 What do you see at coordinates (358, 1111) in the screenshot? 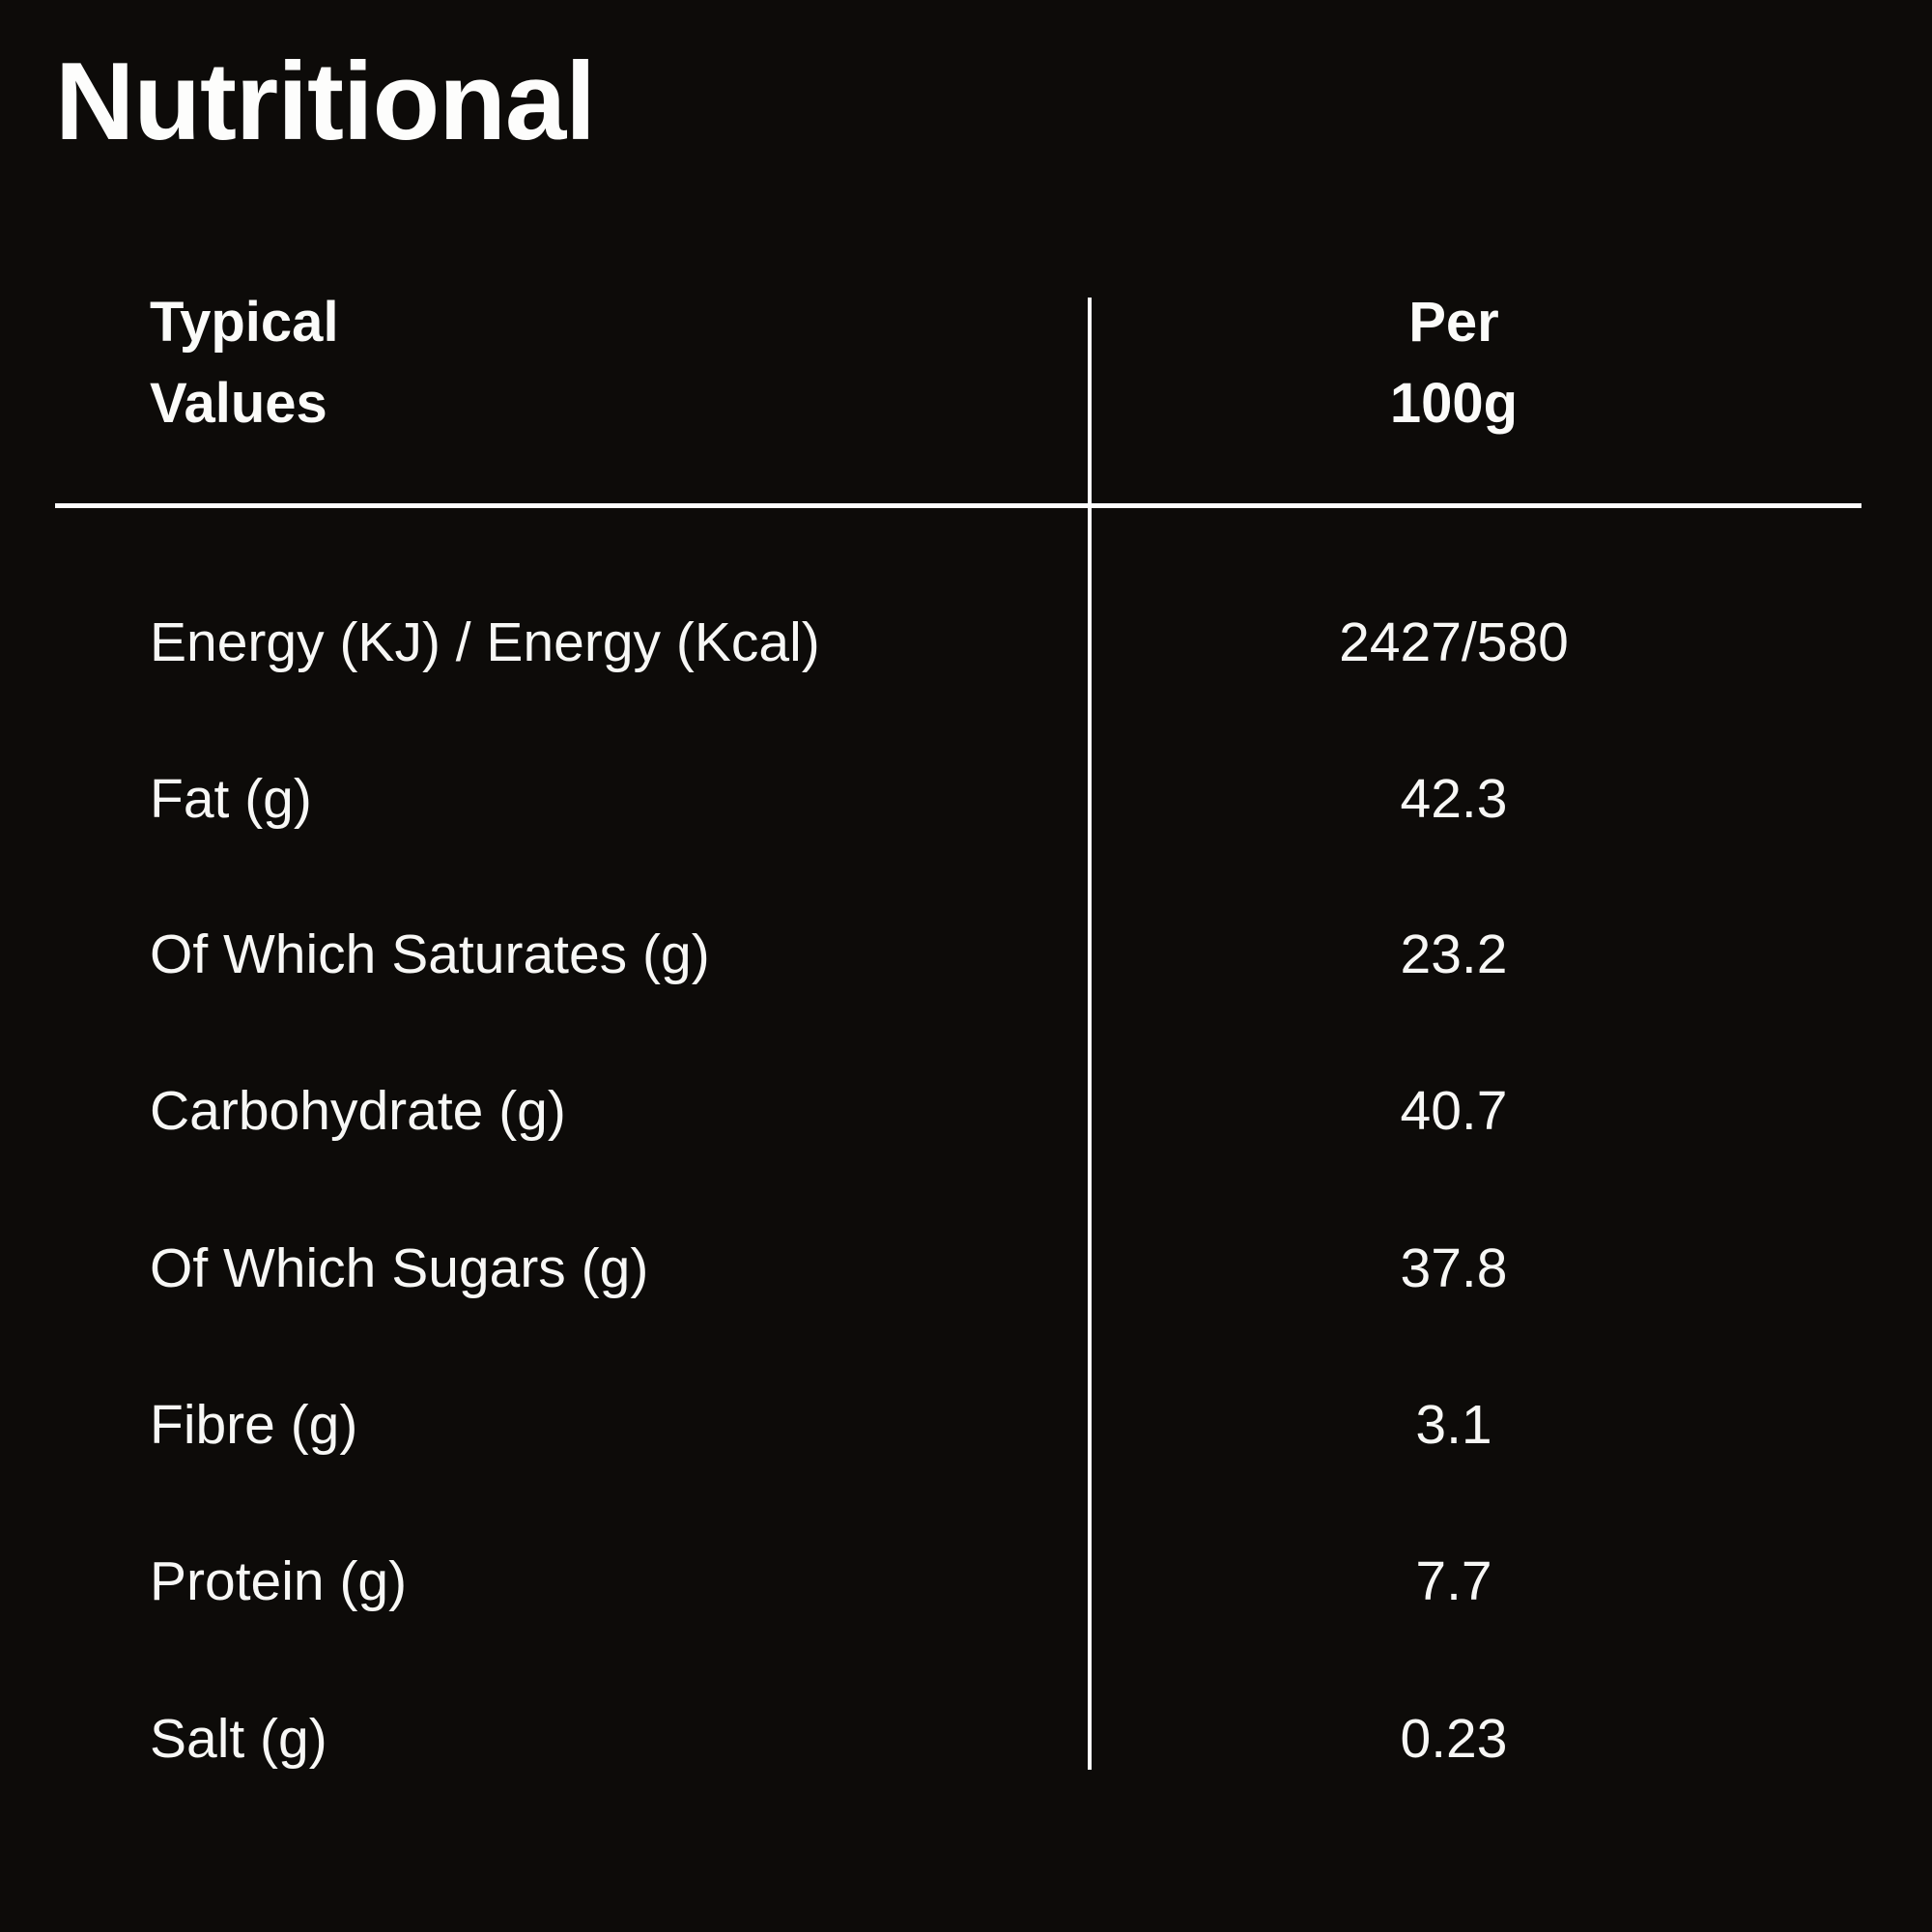
I see `row-label-carbohydrate: Carbohydrate (g)` at bounding box center [358, 1111].